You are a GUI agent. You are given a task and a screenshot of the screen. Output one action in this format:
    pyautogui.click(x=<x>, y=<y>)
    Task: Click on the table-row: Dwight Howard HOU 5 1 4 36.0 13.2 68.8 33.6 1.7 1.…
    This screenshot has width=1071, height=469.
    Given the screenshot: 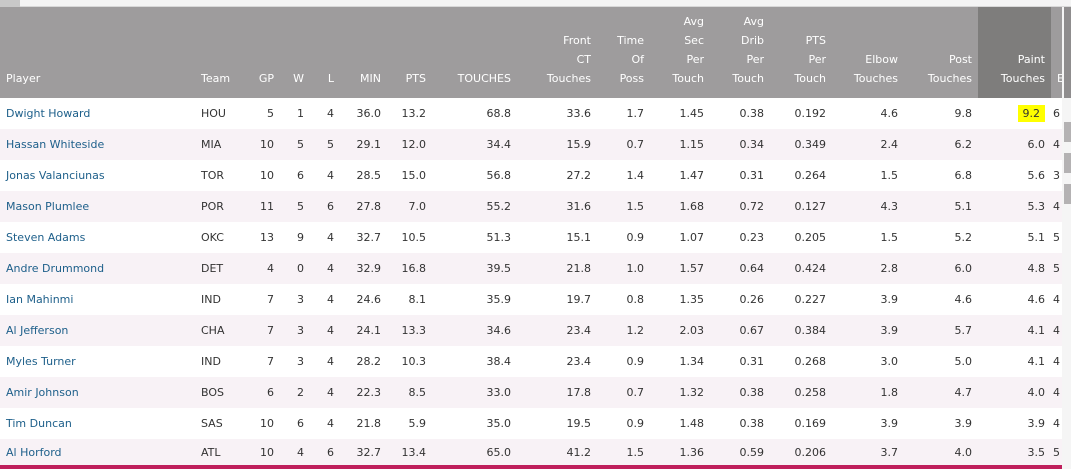 What is the action you would take?
    pyautogui.click(x=531, y=113)
    